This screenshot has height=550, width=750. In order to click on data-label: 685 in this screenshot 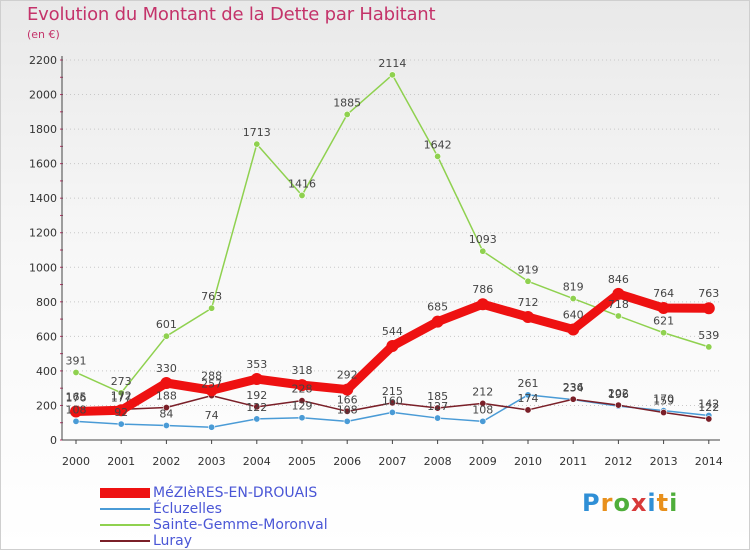, I will do `click(437, 307)`.